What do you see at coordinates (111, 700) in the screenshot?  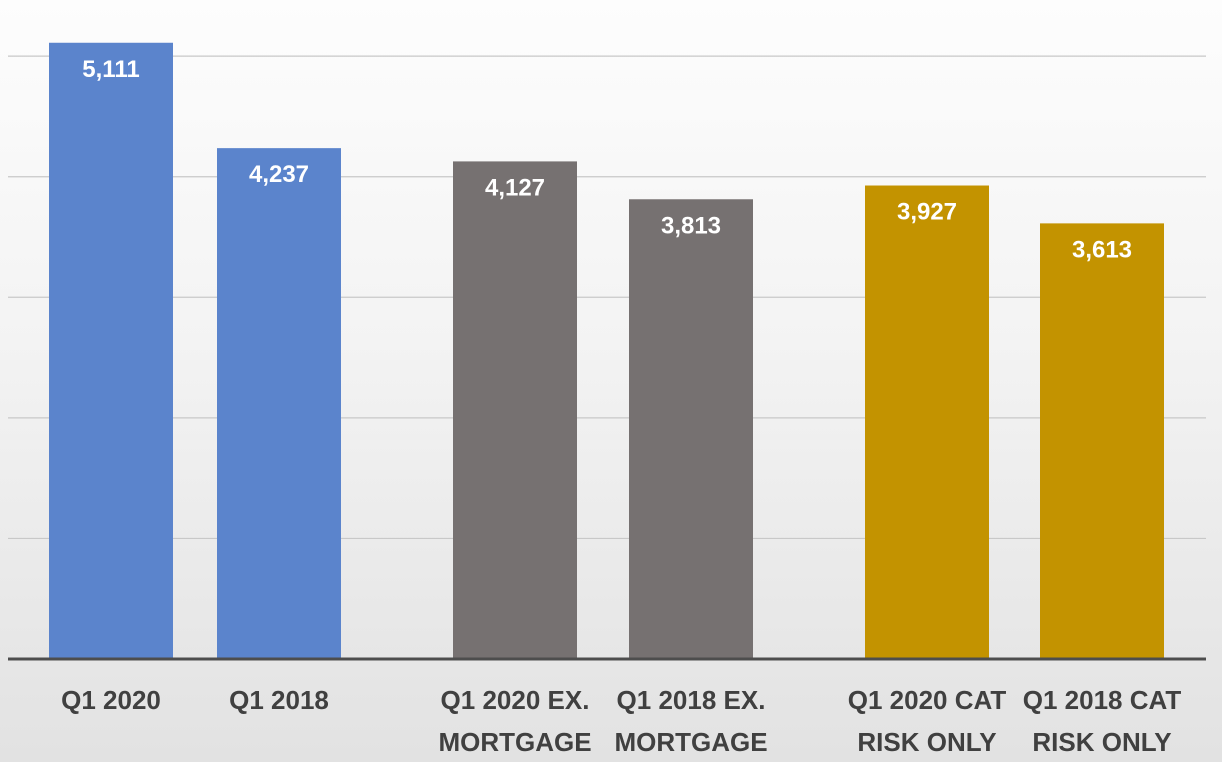 I see `category-label: Q1 2020` at bounding box center [111, 700].